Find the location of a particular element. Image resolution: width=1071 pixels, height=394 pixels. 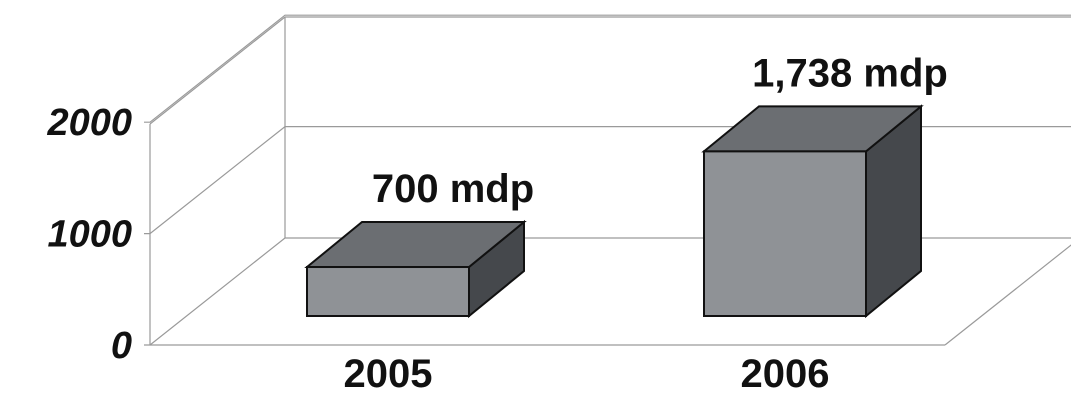

bar-2005 is located at coordinates (415, 269).